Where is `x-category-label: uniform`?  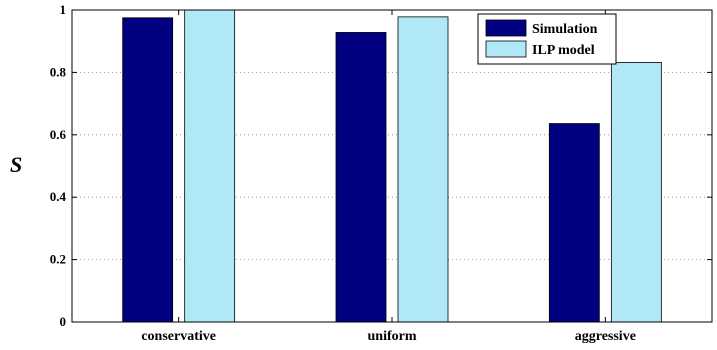
x-category-label: uniform is located at coordinates (392, 336).